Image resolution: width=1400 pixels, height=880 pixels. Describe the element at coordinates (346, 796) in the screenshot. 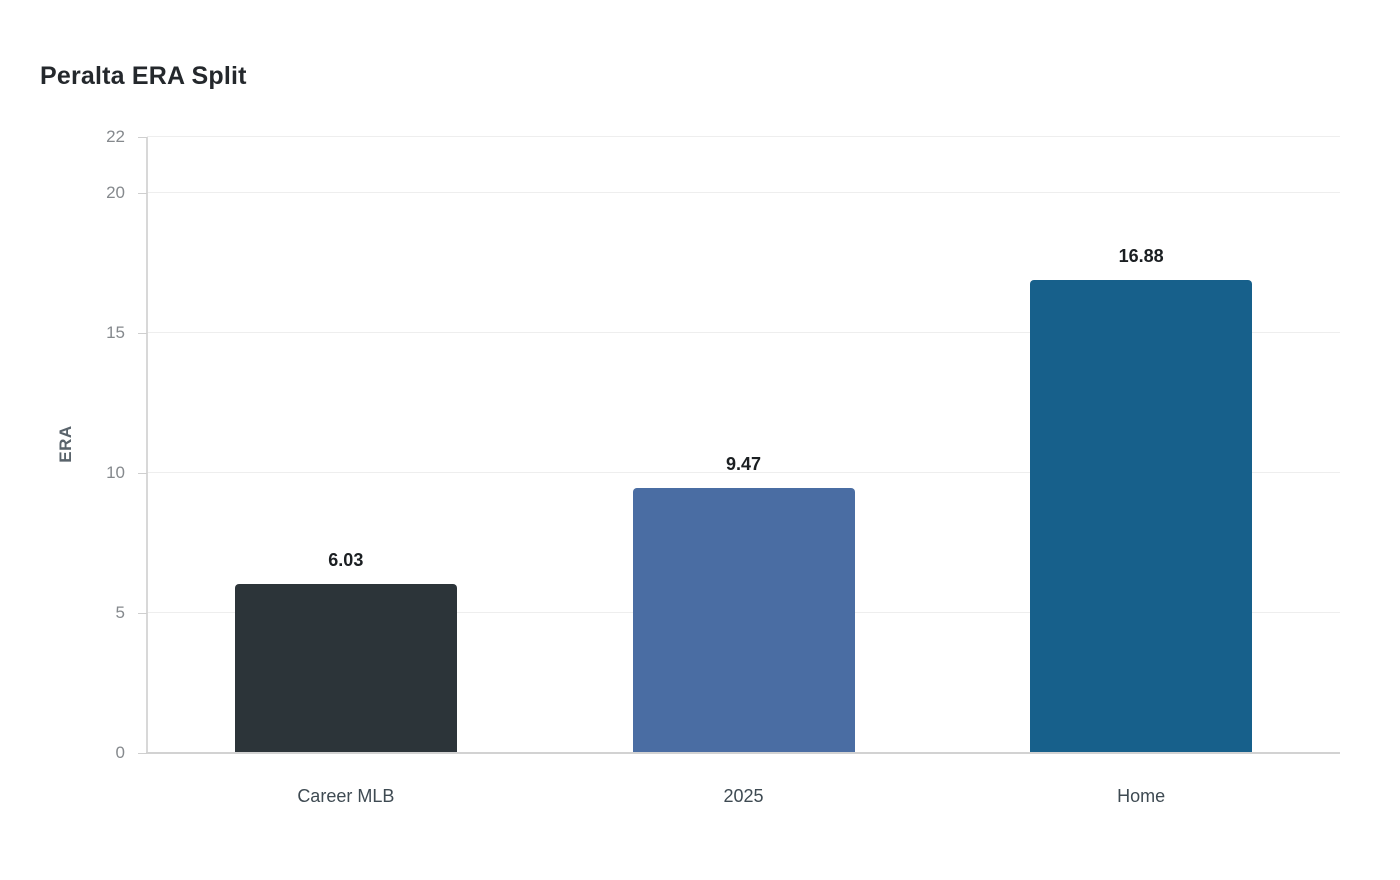

I see `x-tick-label-career-mlb: Career MLB` at that location.